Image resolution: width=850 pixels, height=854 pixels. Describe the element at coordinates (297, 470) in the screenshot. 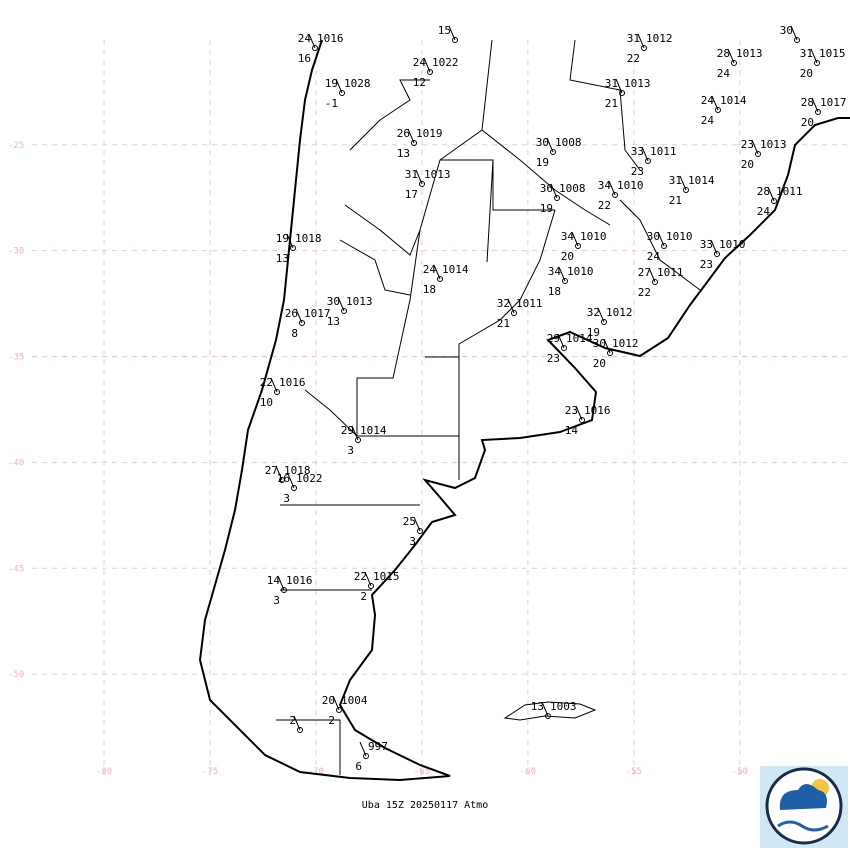

I see `pressure: 1018` at that location.